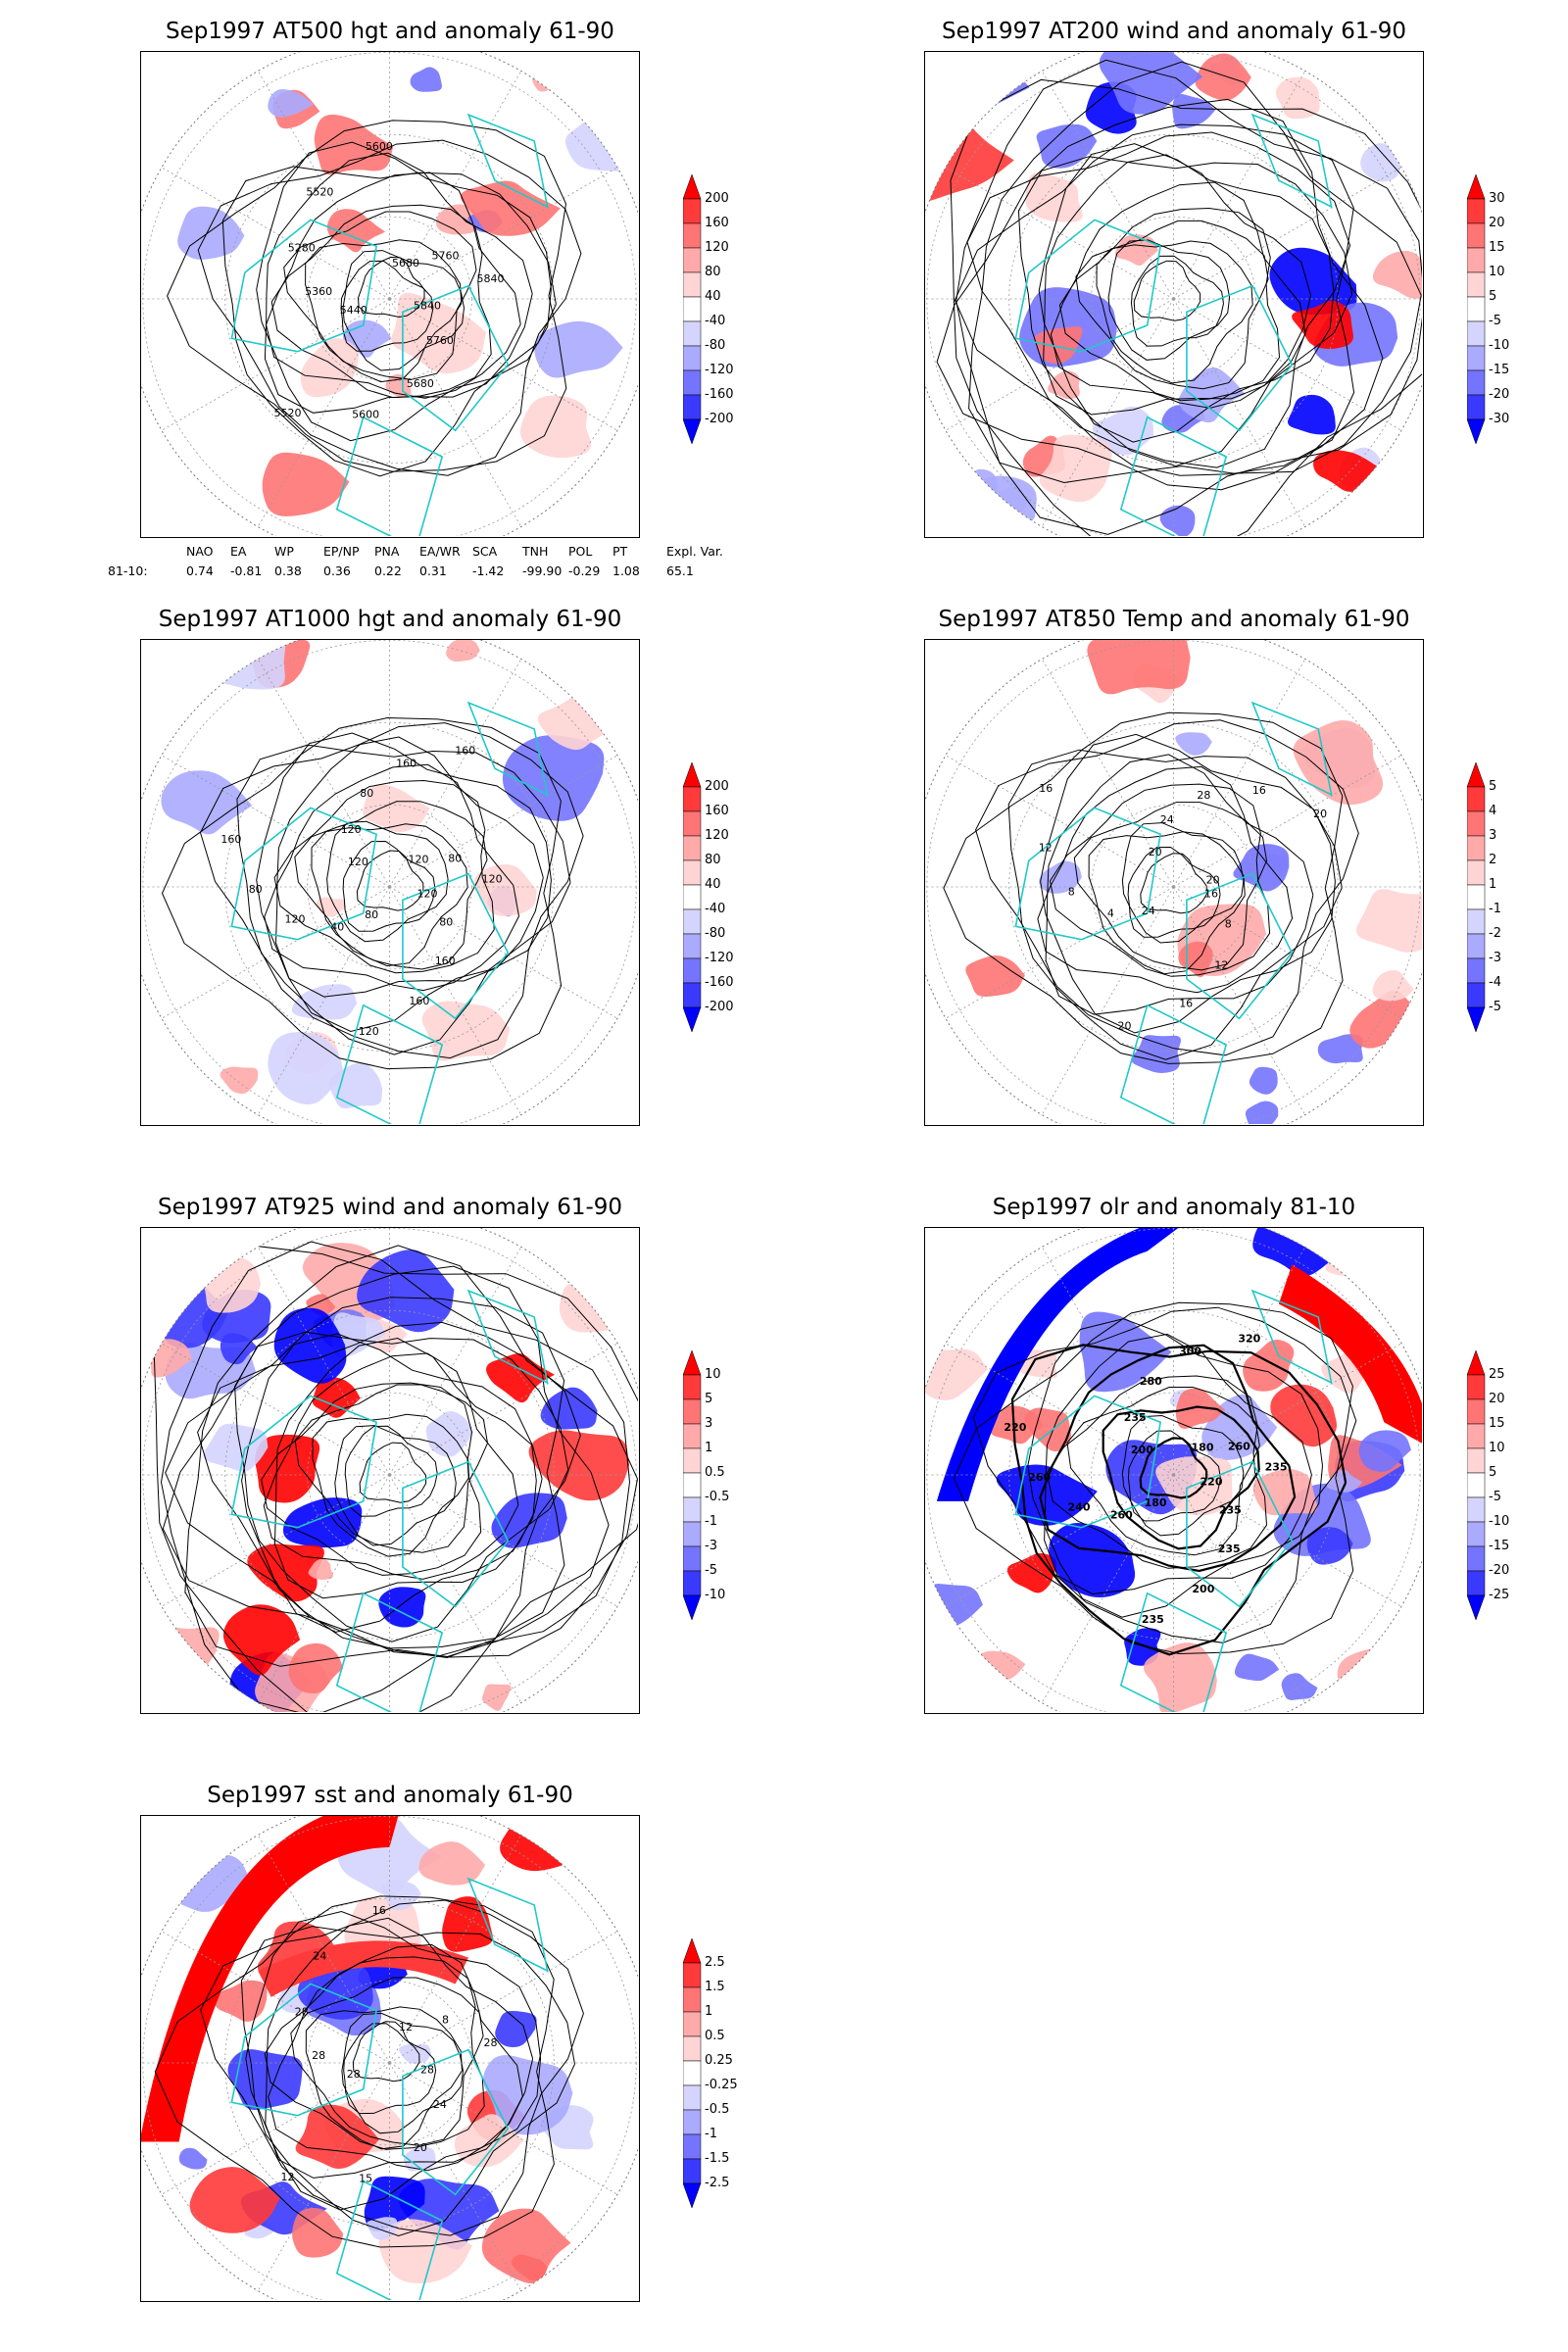 This screenshot has width=1568, height=2352. I want to click on contour-label: 5680, so click(405, 263).